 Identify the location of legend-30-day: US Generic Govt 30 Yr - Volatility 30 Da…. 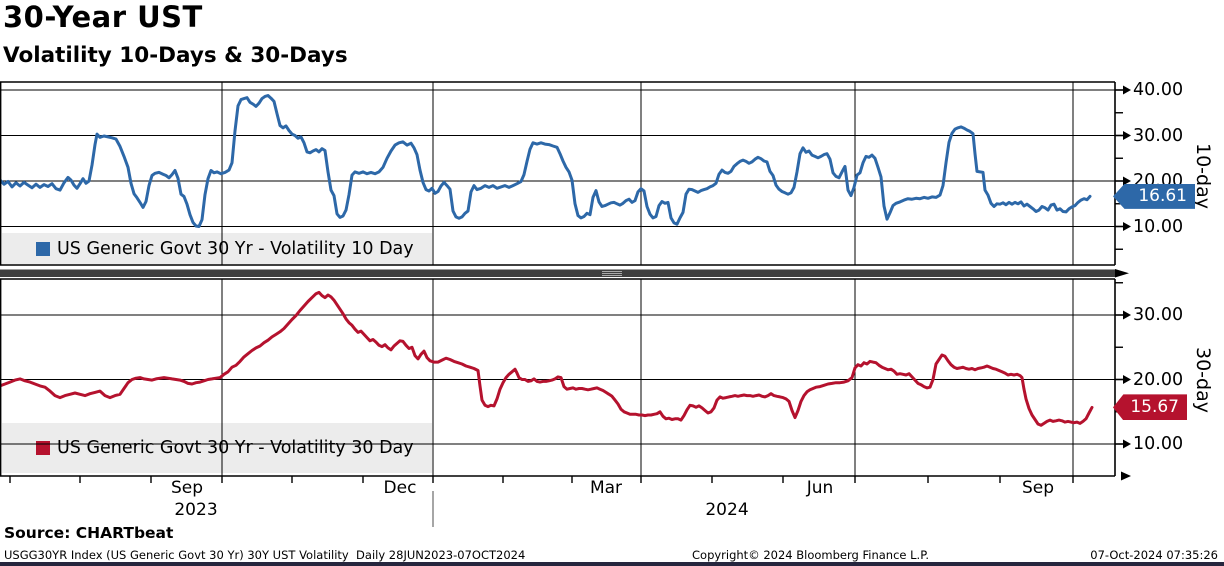
(217, 448).